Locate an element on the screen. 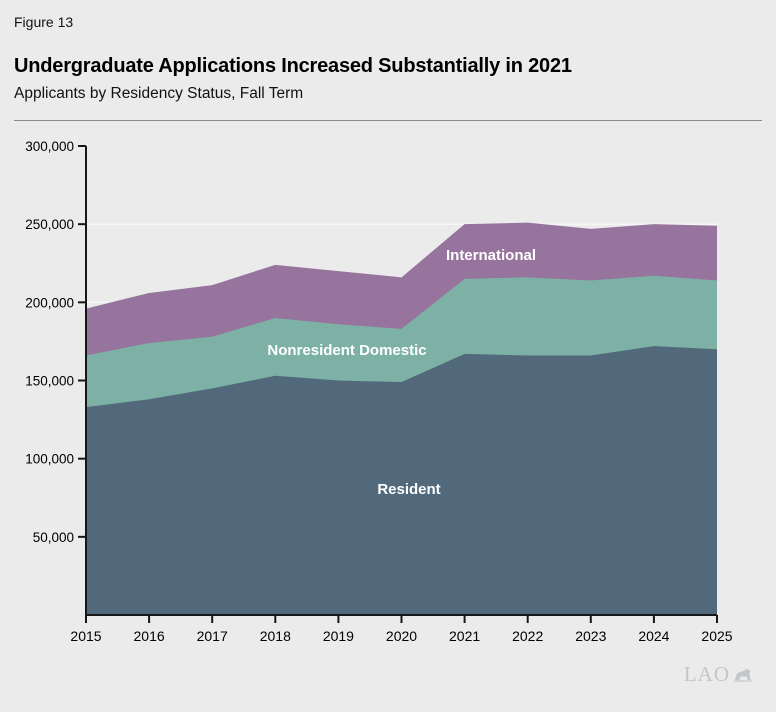  y-tick-label: 50,000 is located at coordinates (53, 537).